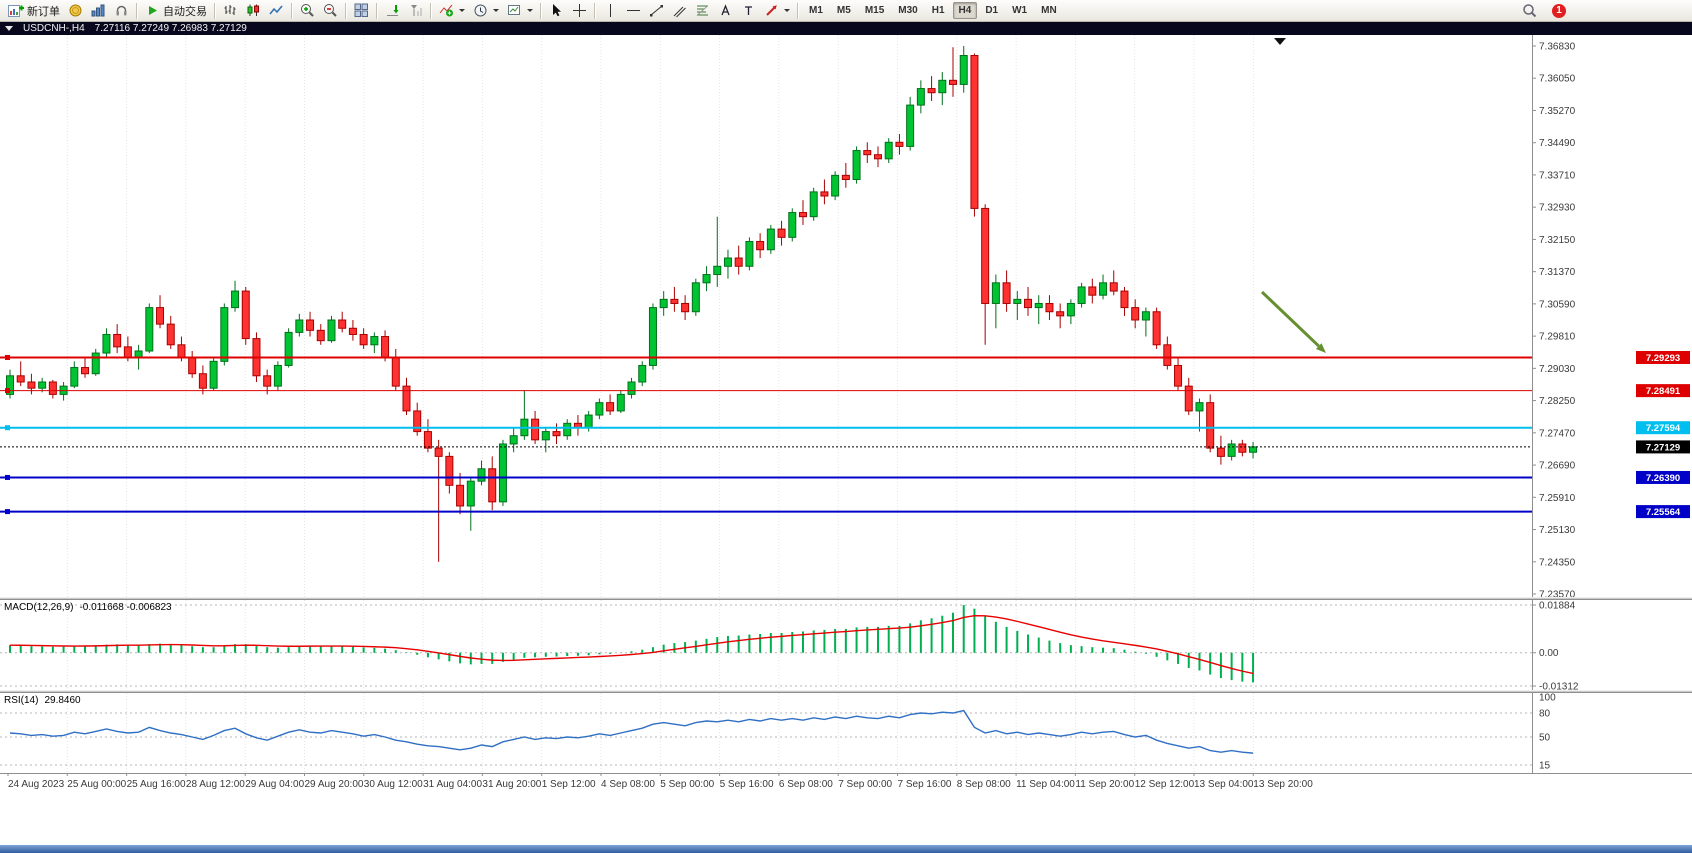  What do you see at coordinates (185, 11) in the screenshot?
I see `autotrading-label: 自动交易` at bounding box center [185, 11].